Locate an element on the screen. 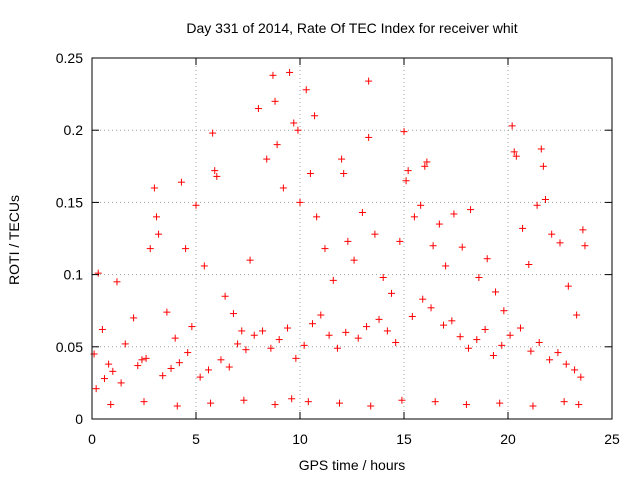 This screenshot has height=480, width=640. y-tick-label: 0.25 is located at coordinates (69, 58).